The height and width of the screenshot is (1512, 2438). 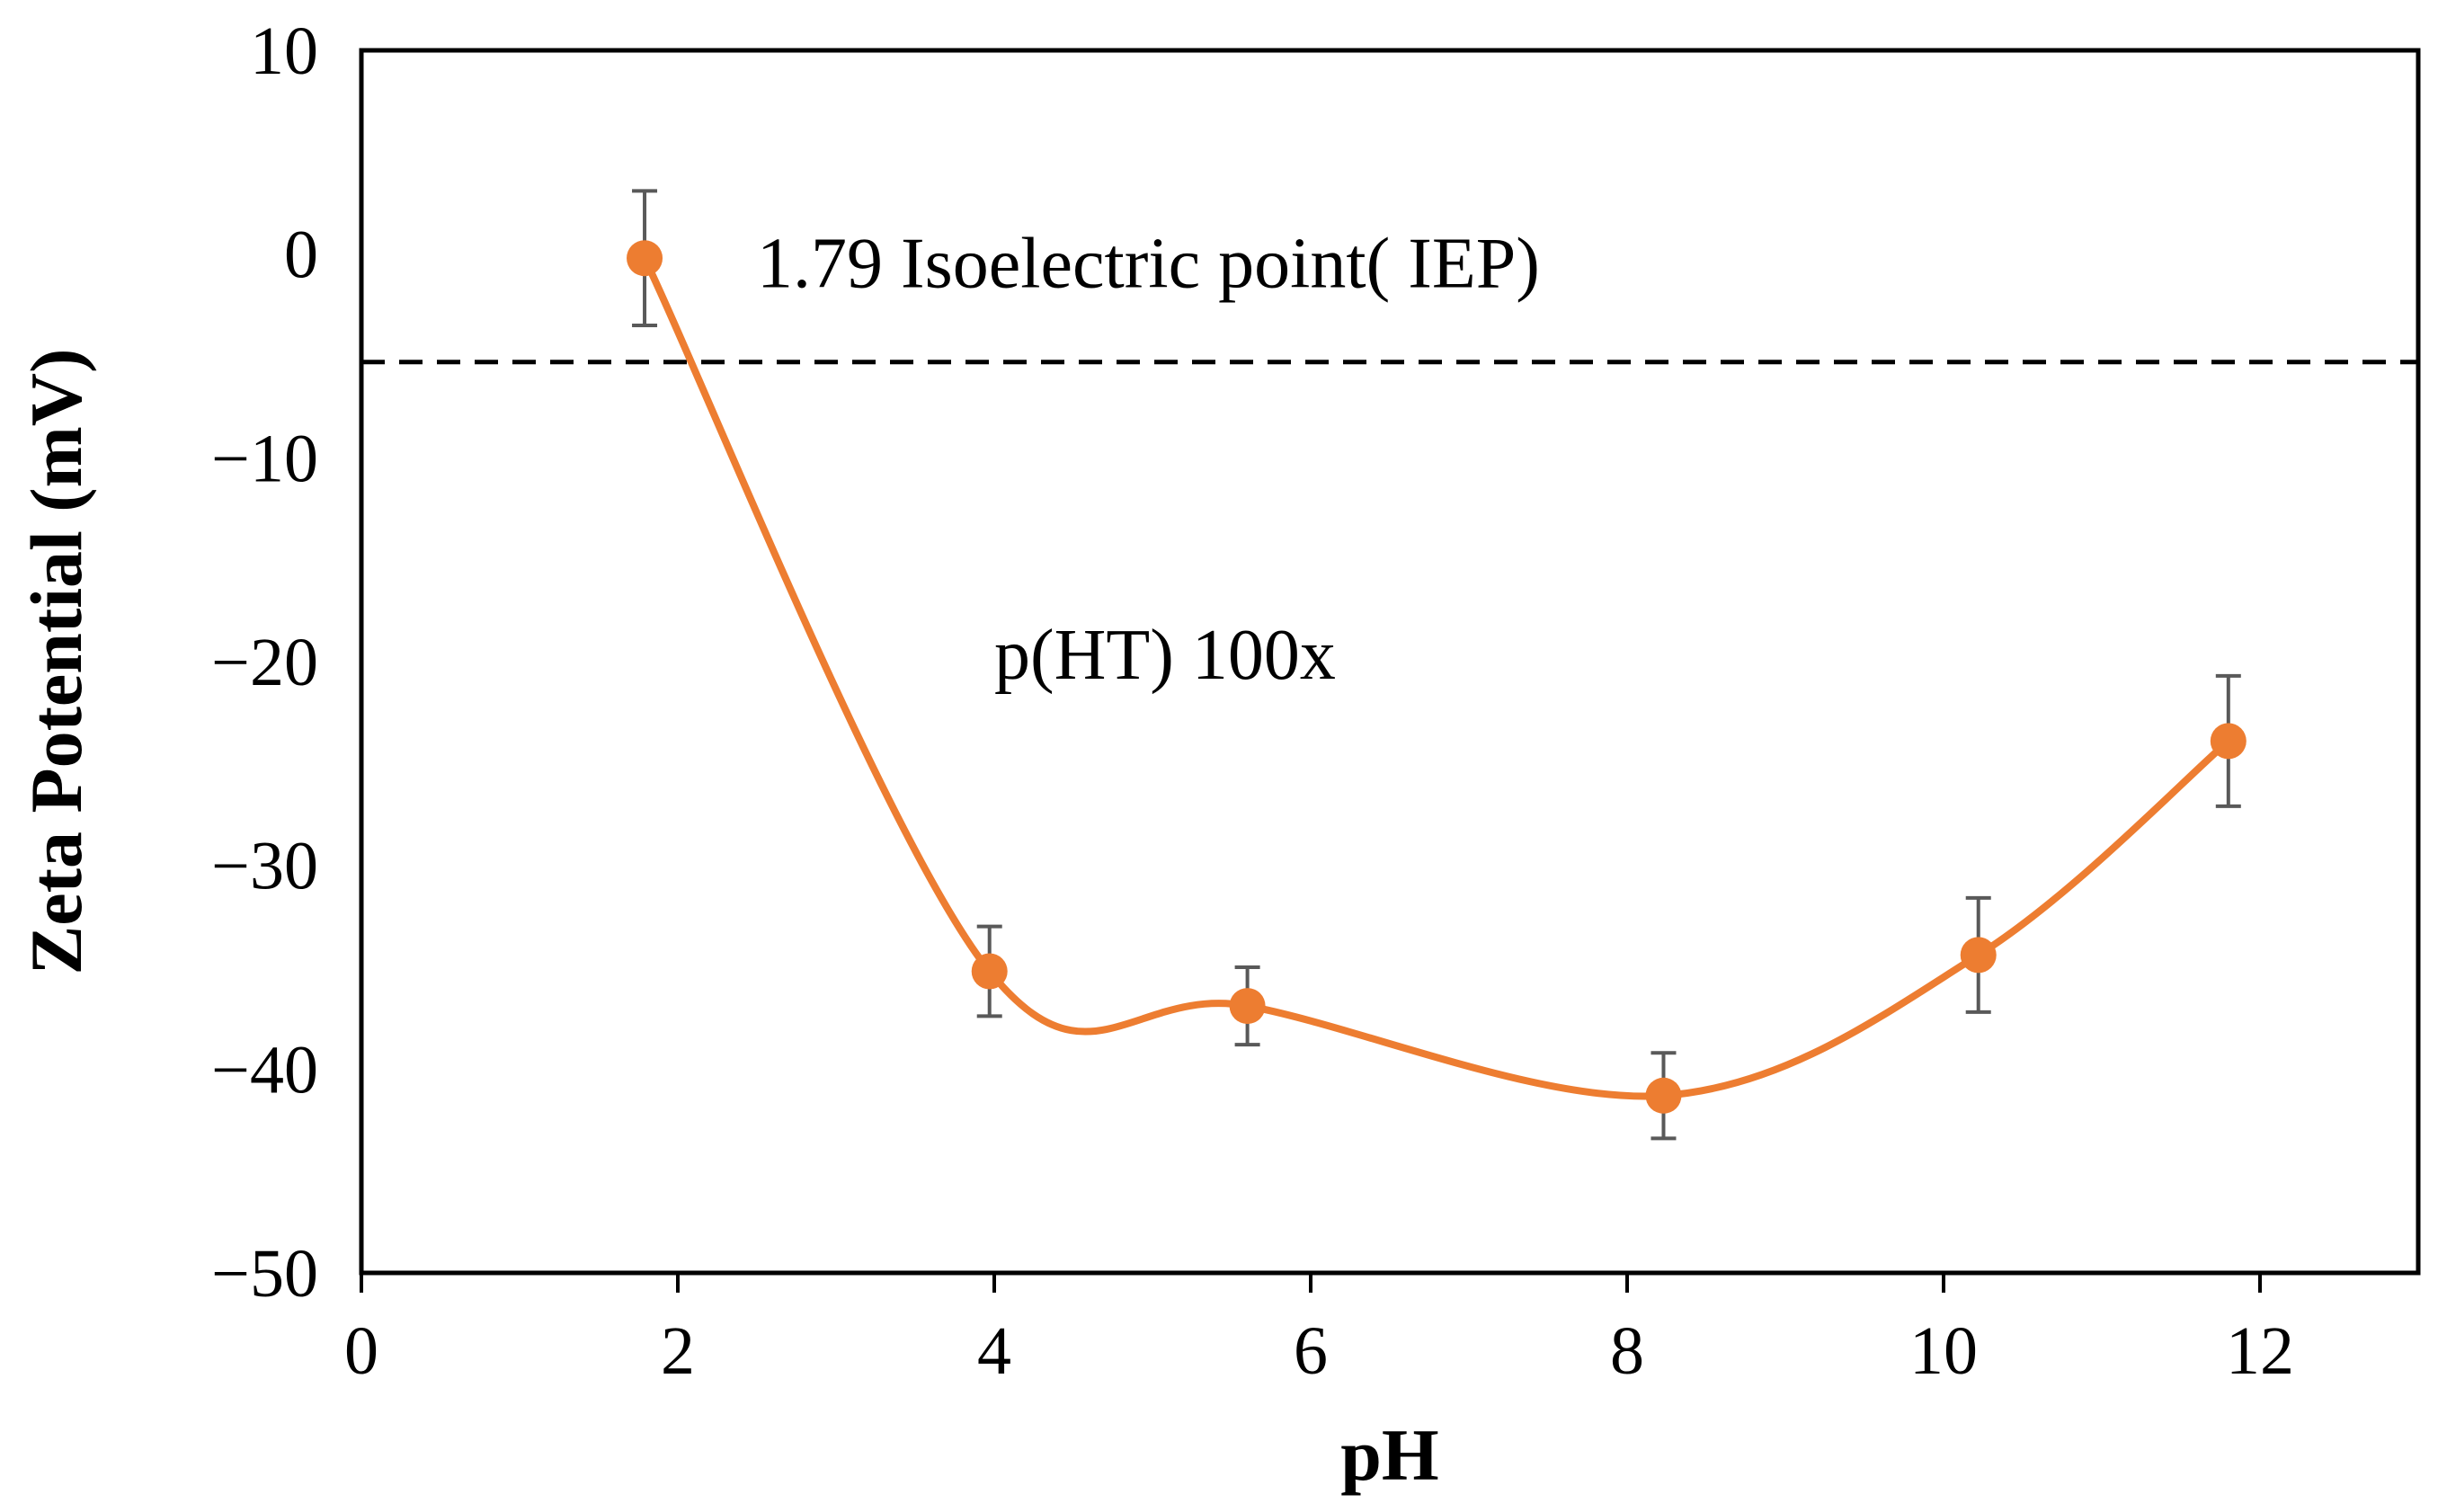 I want to click on y-ticks: 10 0 −10 −20 −30 −40 −50, so click(x=264, y=662).